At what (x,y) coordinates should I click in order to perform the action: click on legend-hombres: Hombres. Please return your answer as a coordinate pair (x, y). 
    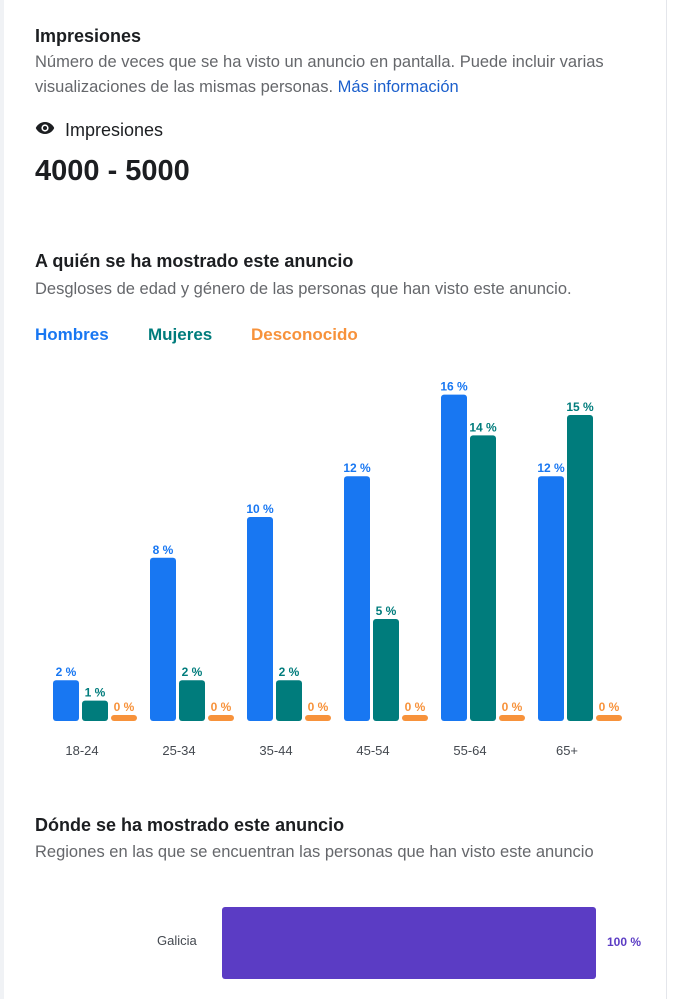
    Looking at the image, I should click on (72, 334).